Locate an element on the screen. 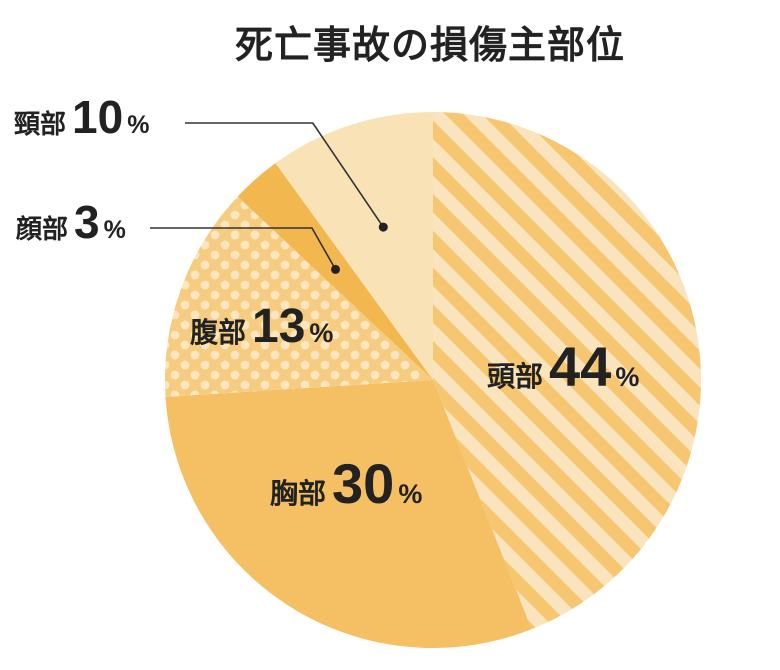  slice-label-value: 44 is located at coordinates (580, 366).